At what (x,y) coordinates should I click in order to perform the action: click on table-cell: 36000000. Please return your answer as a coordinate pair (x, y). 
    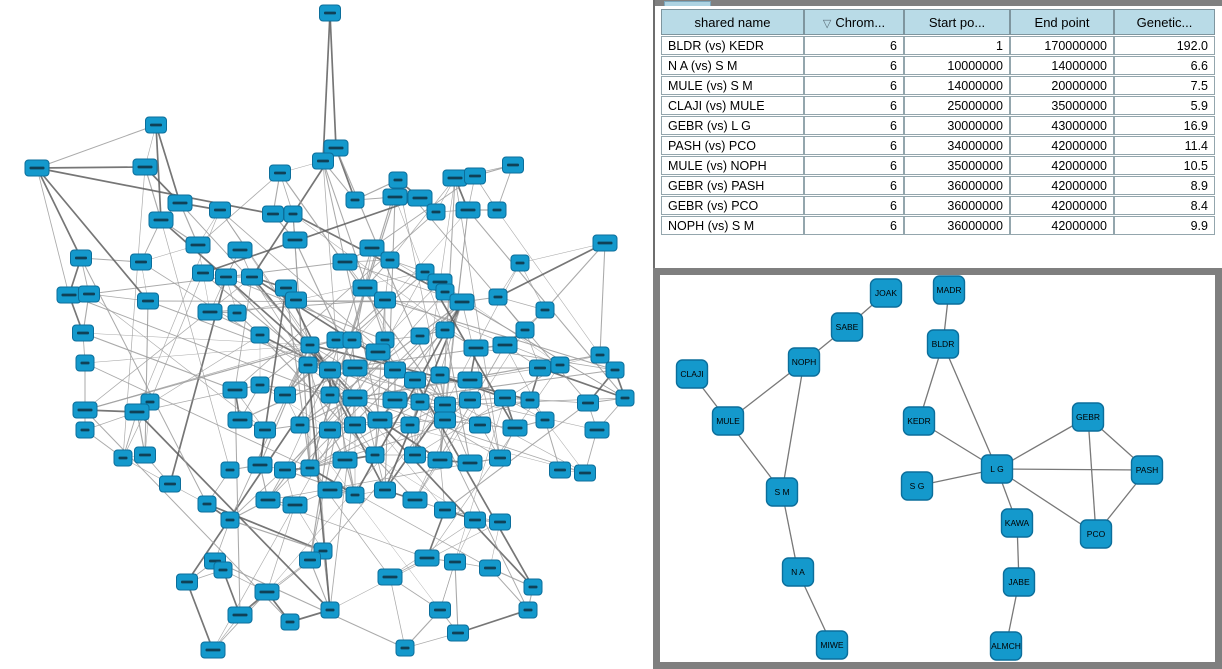
    Looking at the image, I should click on (957, 225).